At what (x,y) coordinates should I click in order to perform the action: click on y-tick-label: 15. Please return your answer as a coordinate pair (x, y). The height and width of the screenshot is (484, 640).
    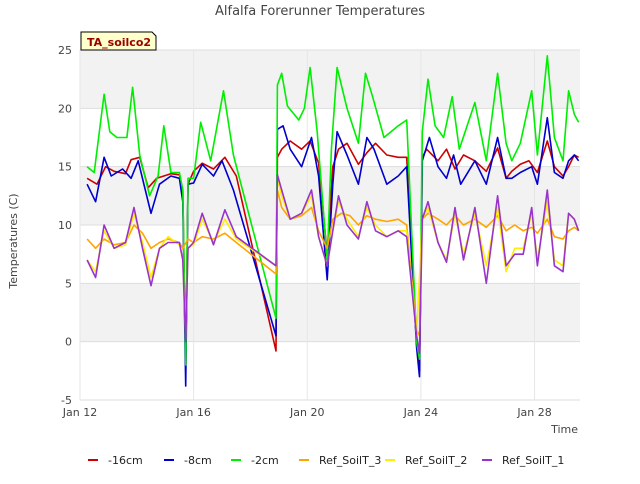
    Looking at the image, I should click on (65, 167).